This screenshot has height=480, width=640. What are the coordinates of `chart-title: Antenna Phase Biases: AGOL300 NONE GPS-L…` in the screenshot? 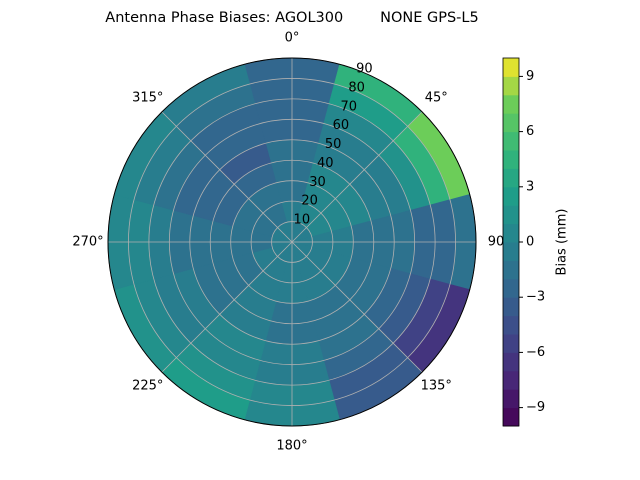 It's located at (291, 18).